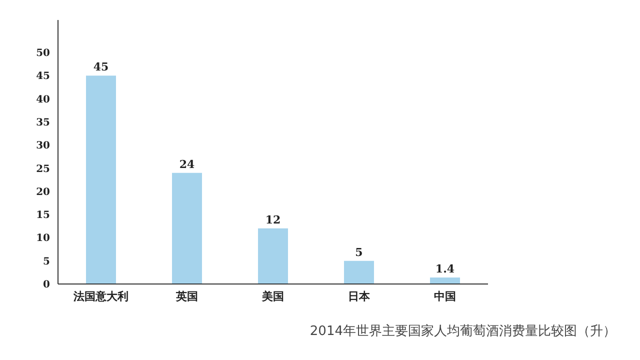  I want to click on data-label: 5, so click(359, 252).